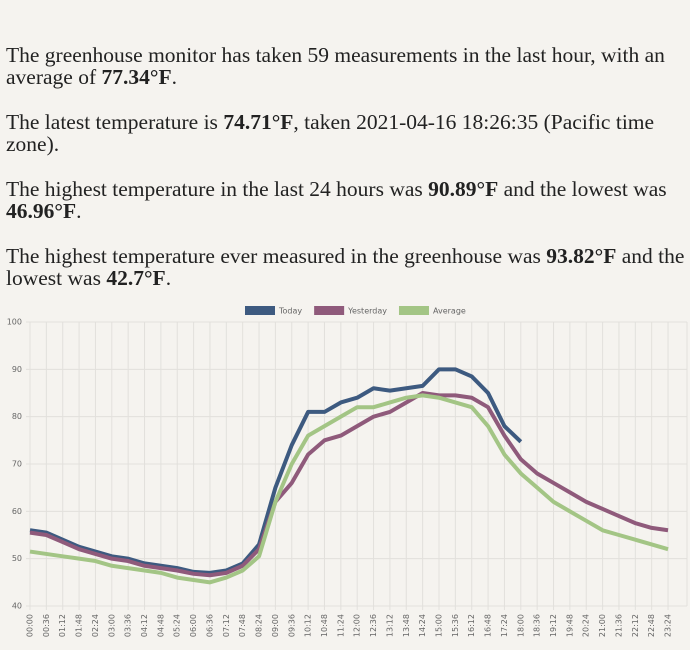 The height and width of the screenshot is (650, 690). I want to click on y-tick-label: 70, so click(17, 464).